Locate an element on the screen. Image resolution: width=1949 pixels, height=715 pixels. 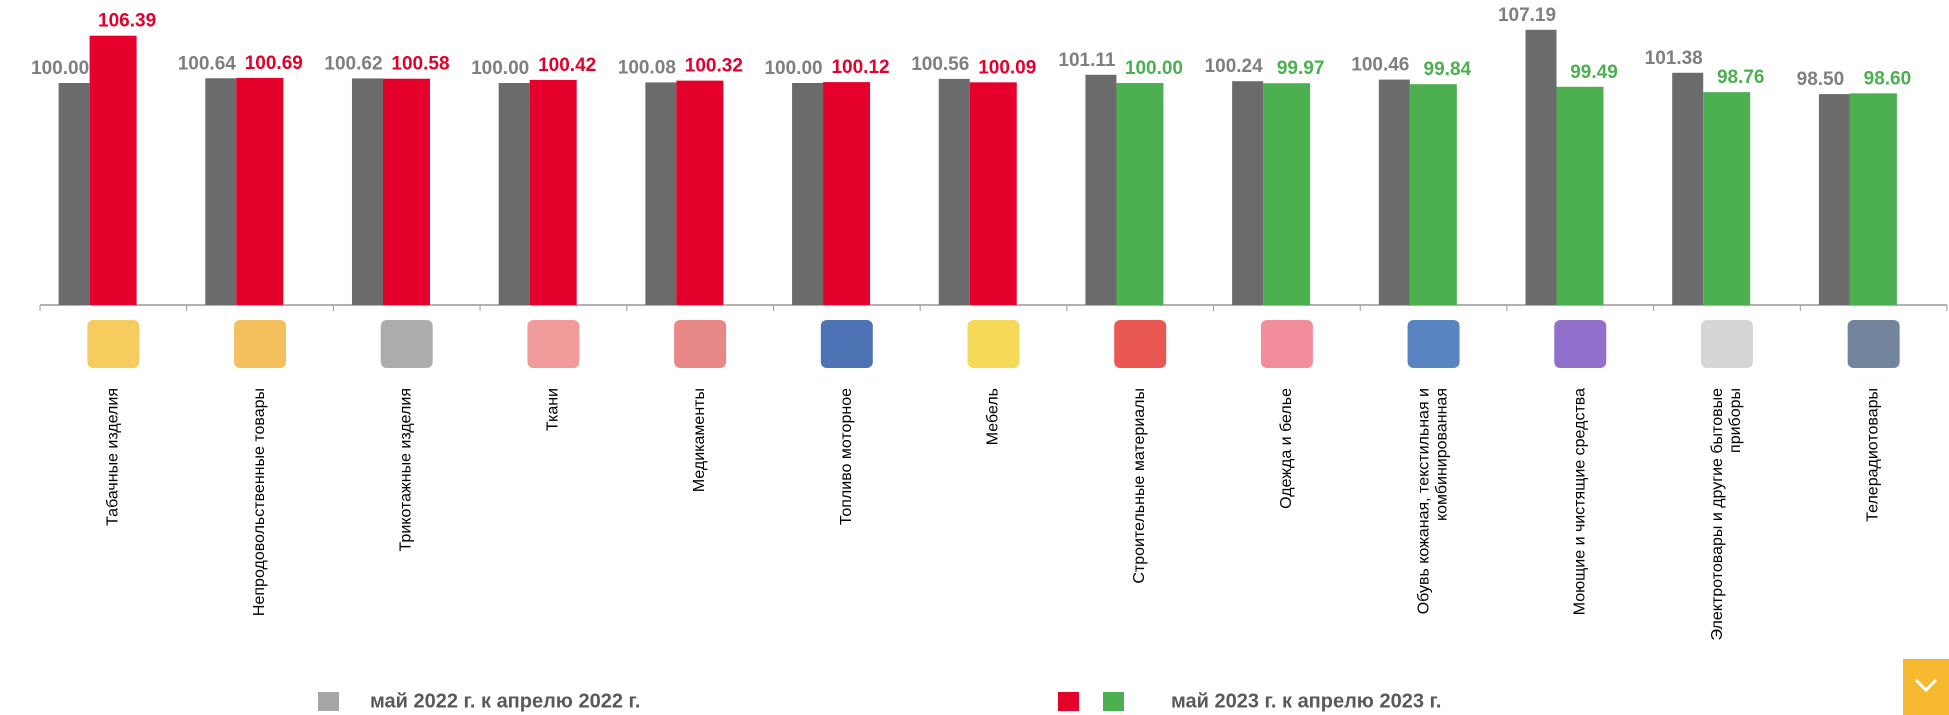
x-tick-label-line: Моющие и чистящие средства is located at coordinates (1579, 501).